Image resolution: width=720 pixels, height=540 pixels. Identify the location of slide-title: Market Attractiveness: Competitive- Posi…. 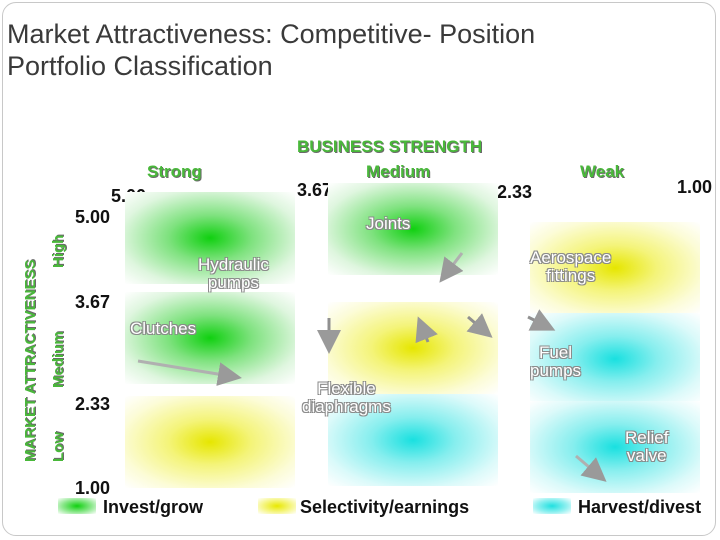
(271, 50).